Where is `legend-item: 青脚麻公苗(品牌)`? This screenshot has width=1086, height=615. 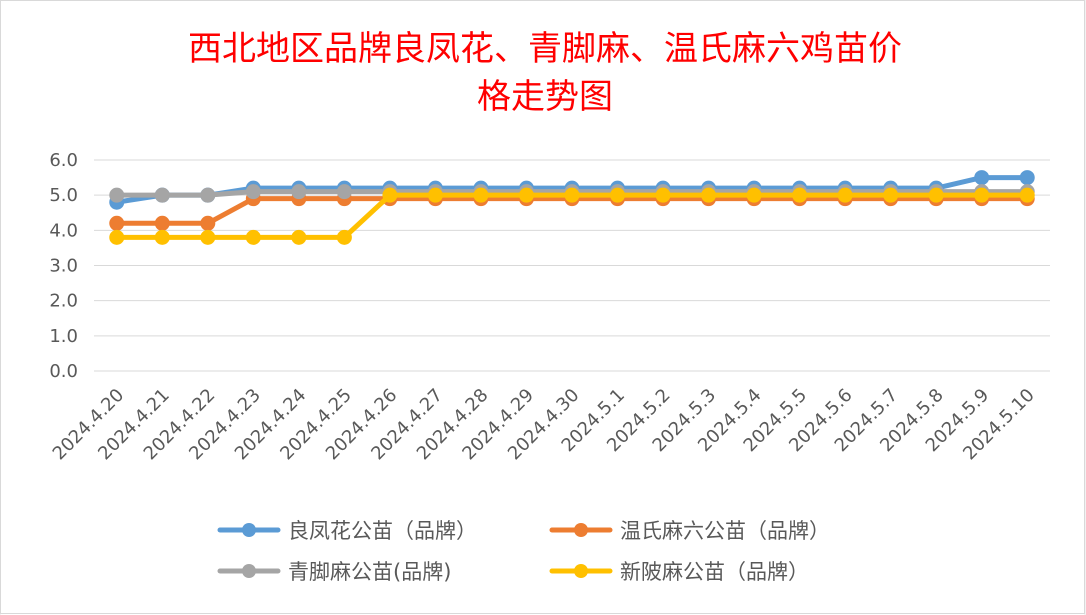
legend-item: 青脚麻公苗(品牌) is located at coordinates (334, 572).